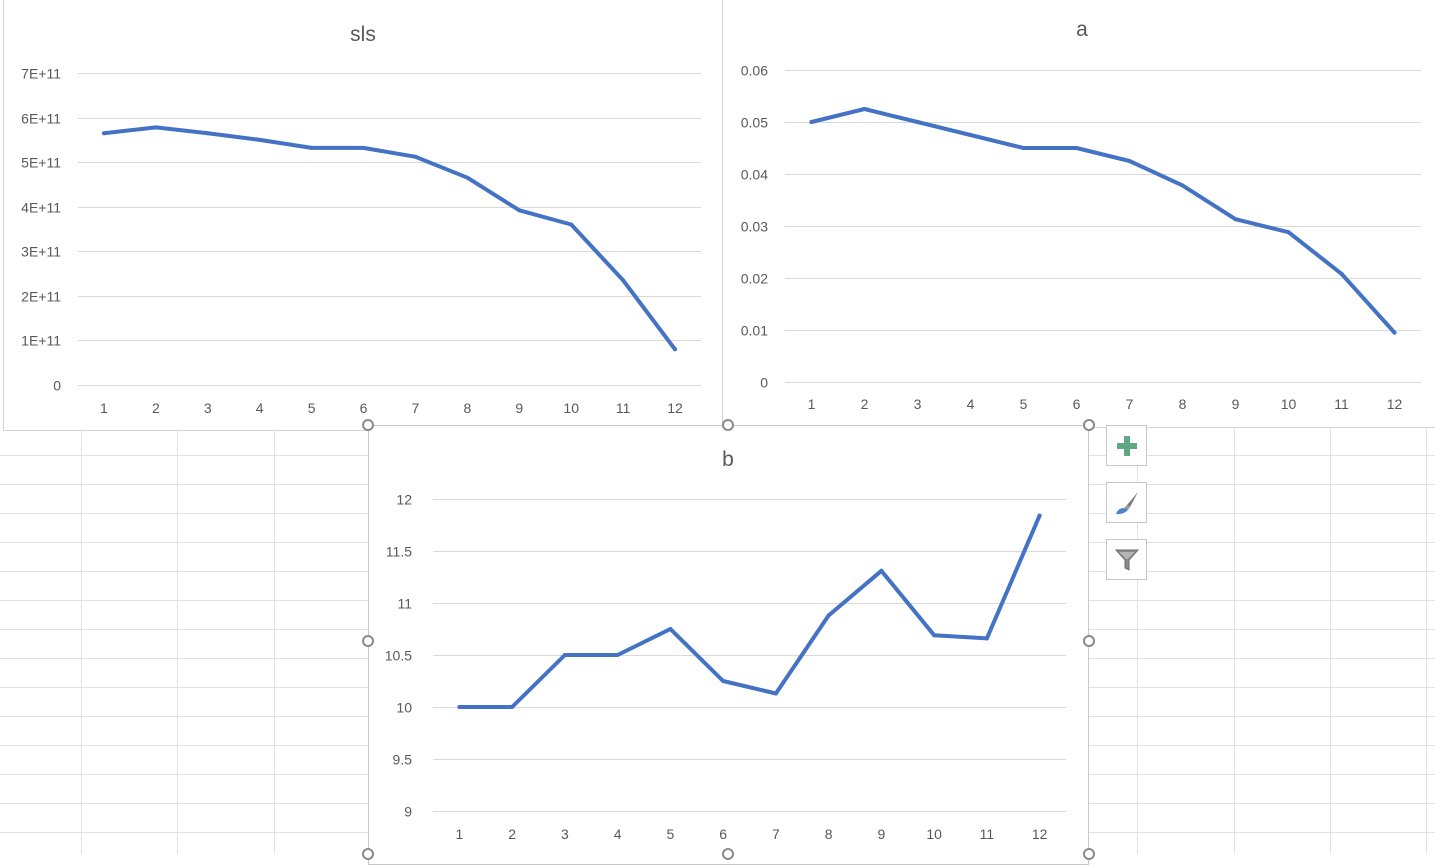 The image size is (1435, 866). I want to click on chart-styles-button, so click(1126, 502).